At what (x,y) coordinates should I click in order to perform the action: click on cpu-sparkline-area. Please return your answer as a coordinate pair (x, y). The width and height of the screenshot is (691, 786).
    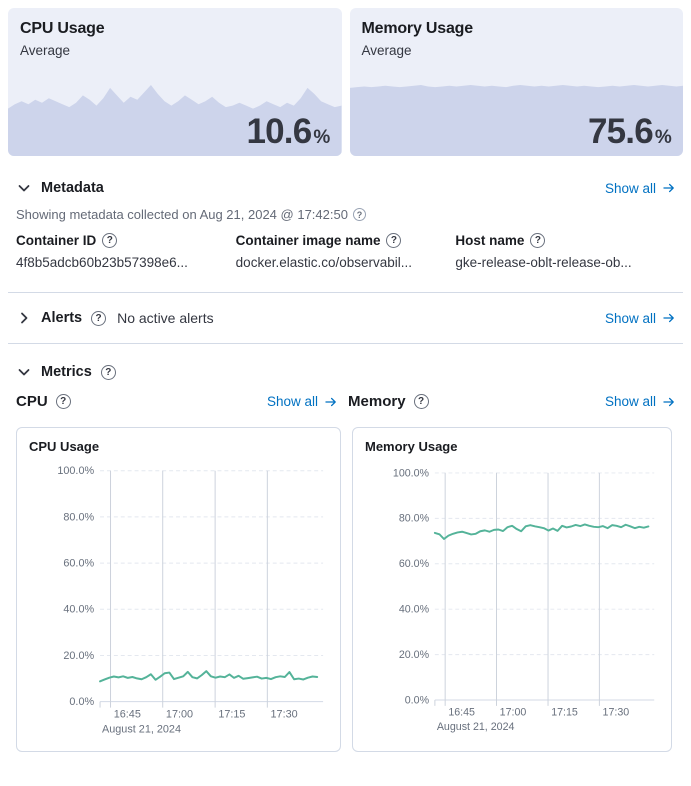
    Looking at the image, I should click on (175, 120).